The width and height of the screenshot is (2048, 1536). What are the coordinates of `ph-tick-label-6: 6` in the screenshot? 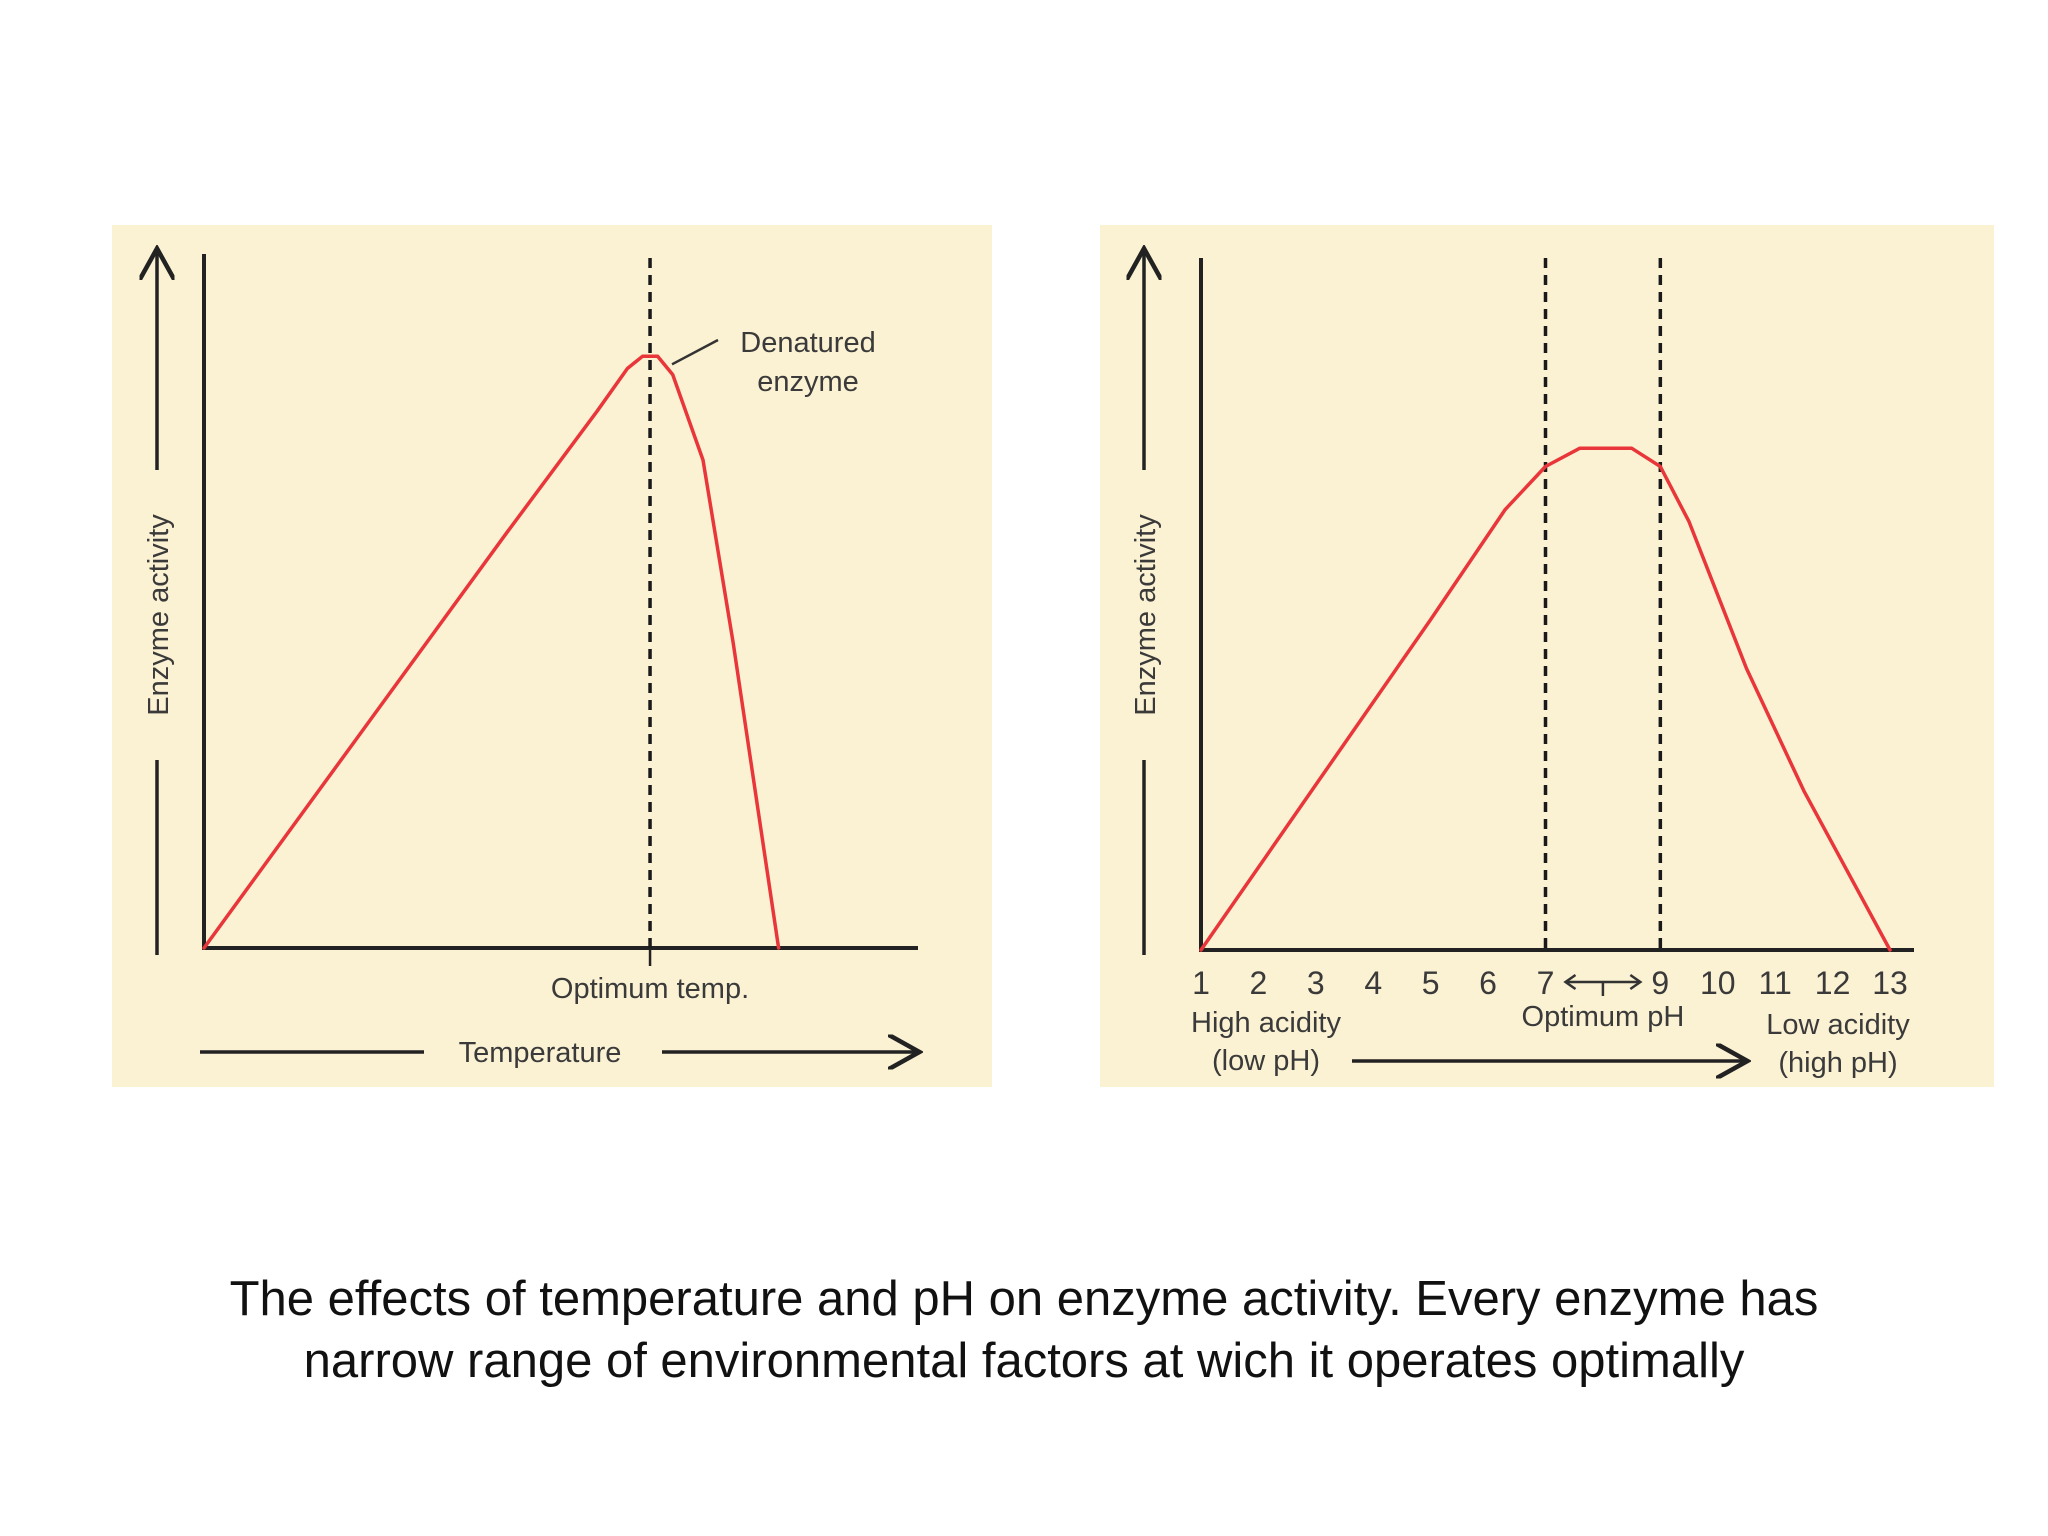 It's located at (1488, 983).